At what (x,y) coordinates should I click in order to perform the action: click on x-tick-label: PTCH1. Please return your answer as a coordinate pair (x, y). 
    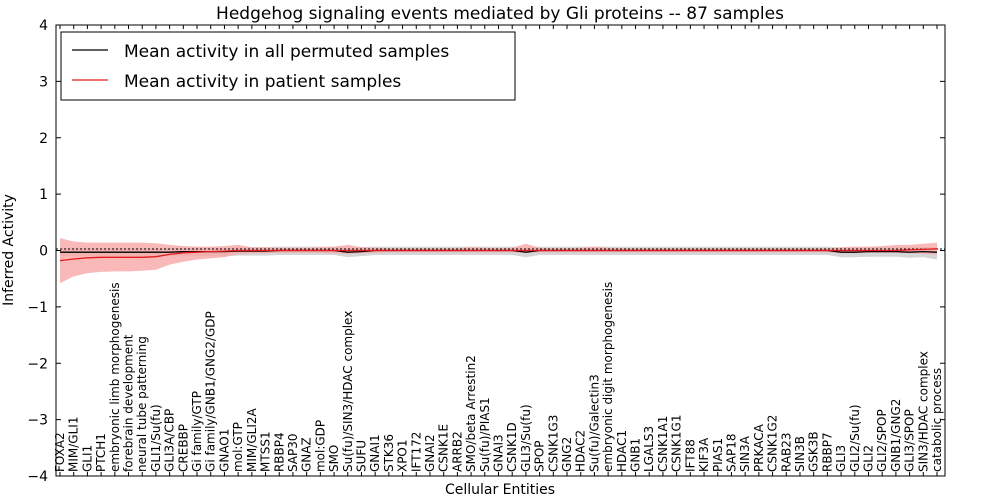
    Looking at the image, I should click on (101, 452).